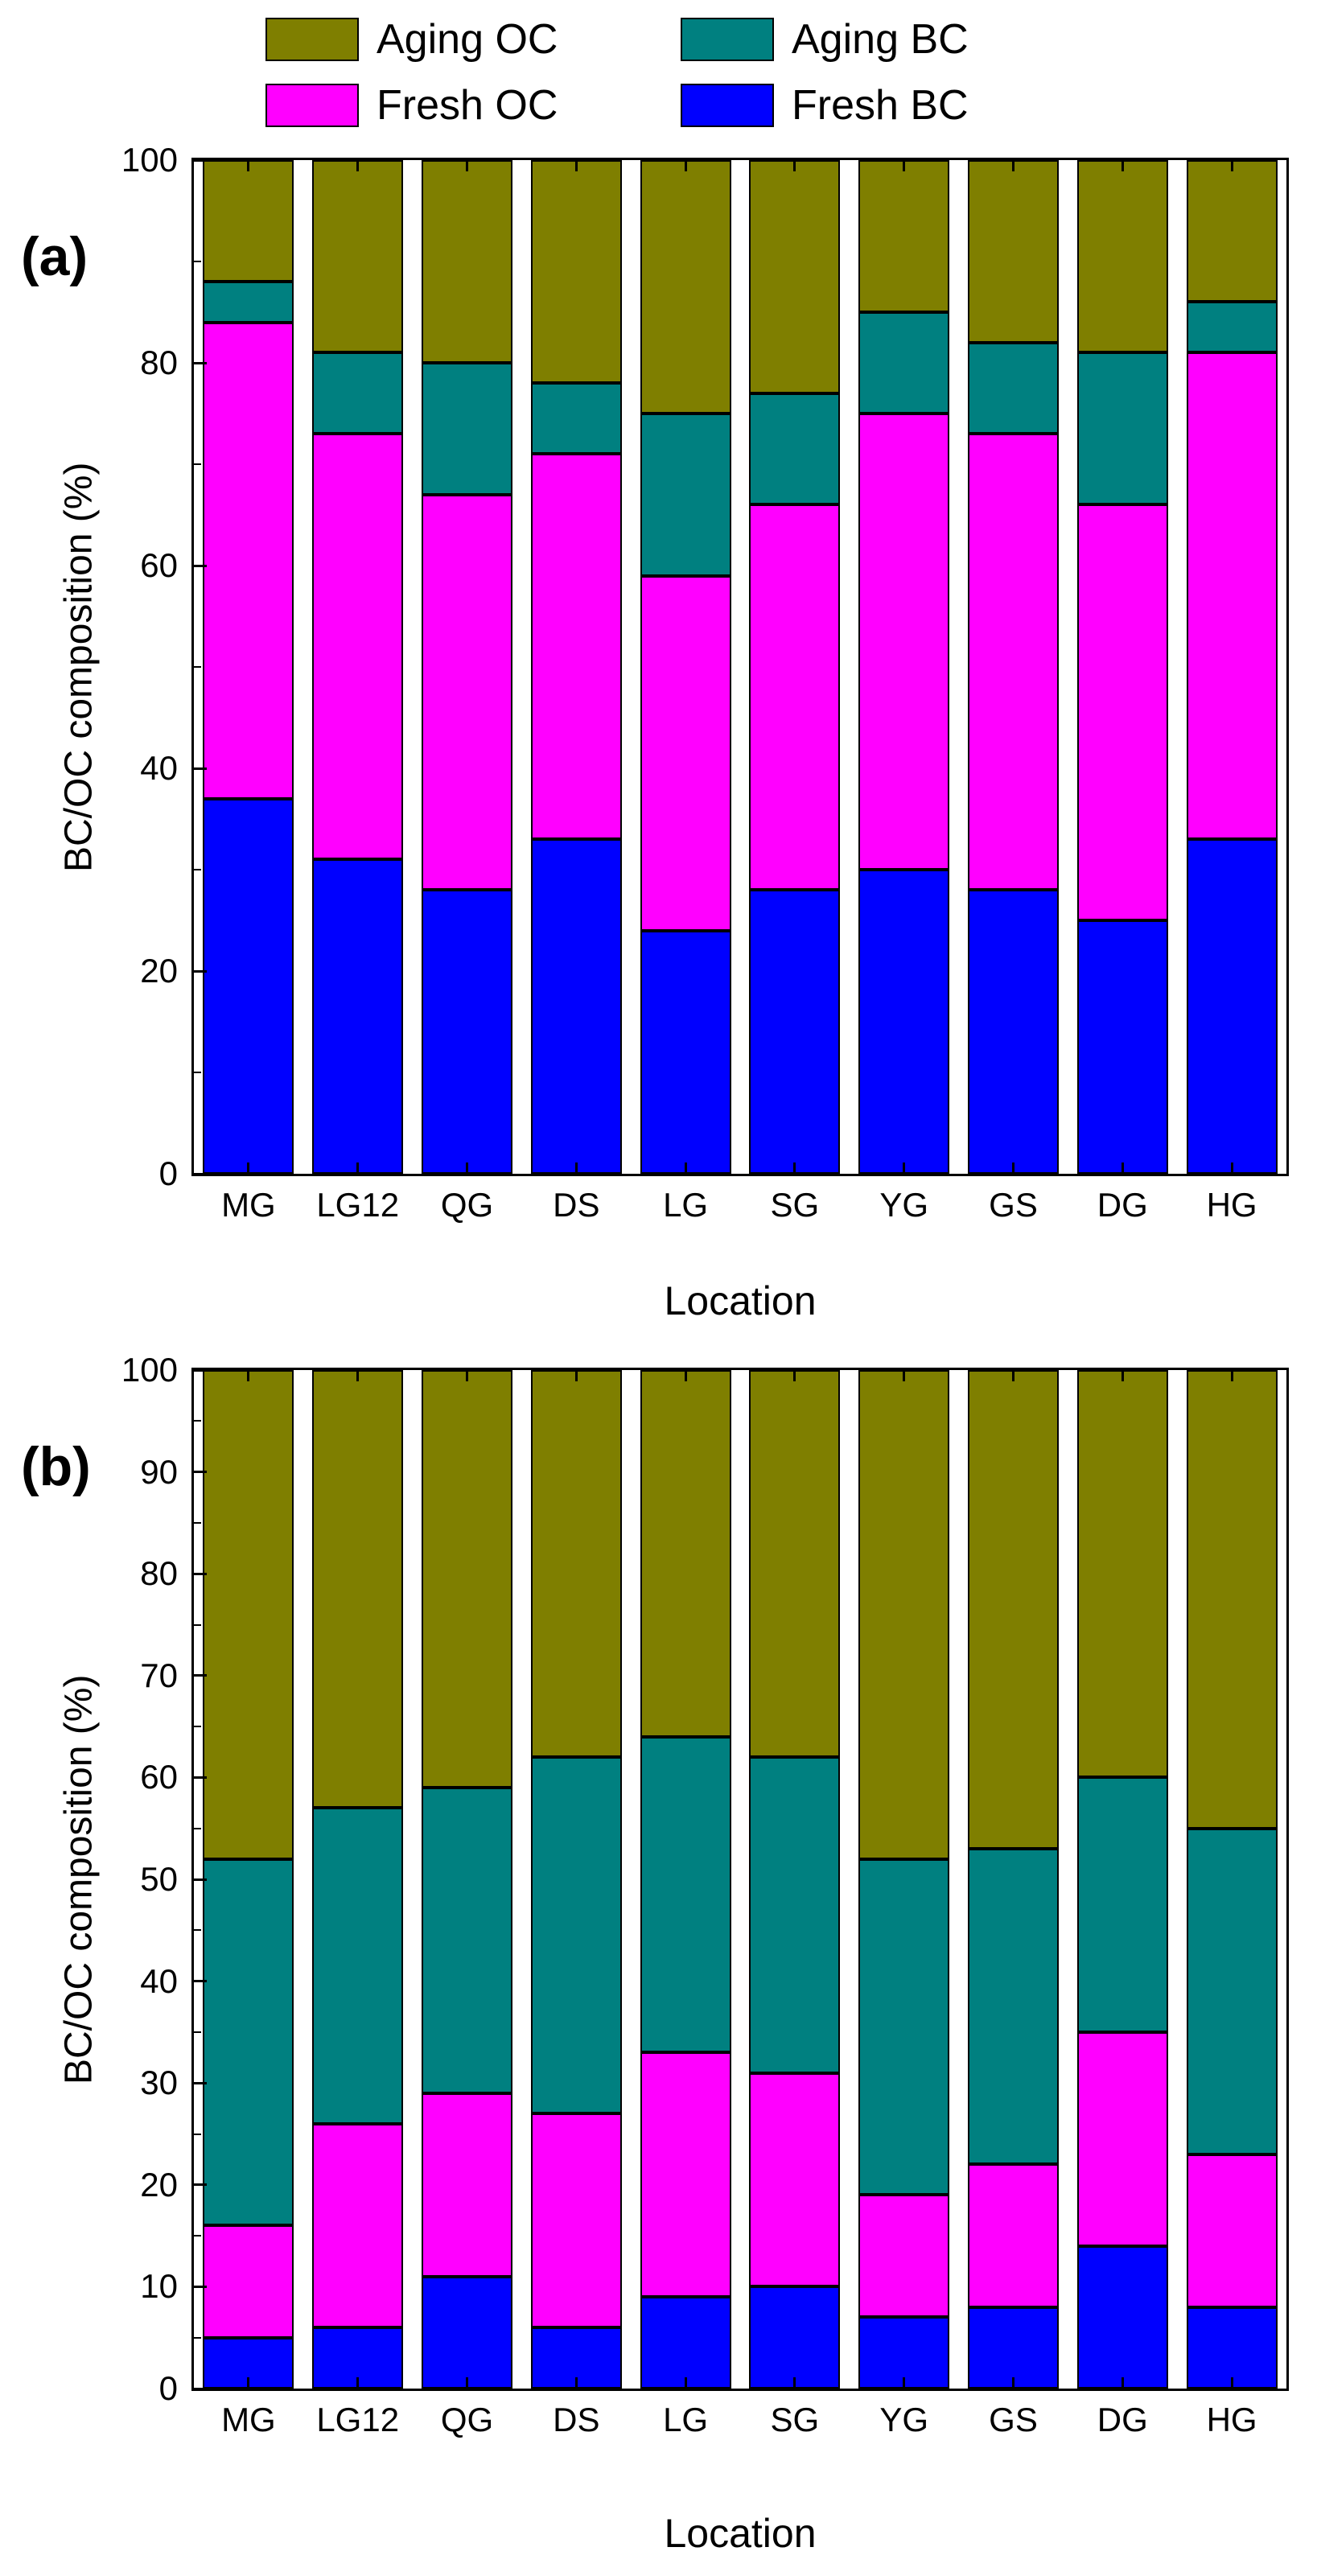  I want to click on y-tick-label: 30, so click(159, 2083).